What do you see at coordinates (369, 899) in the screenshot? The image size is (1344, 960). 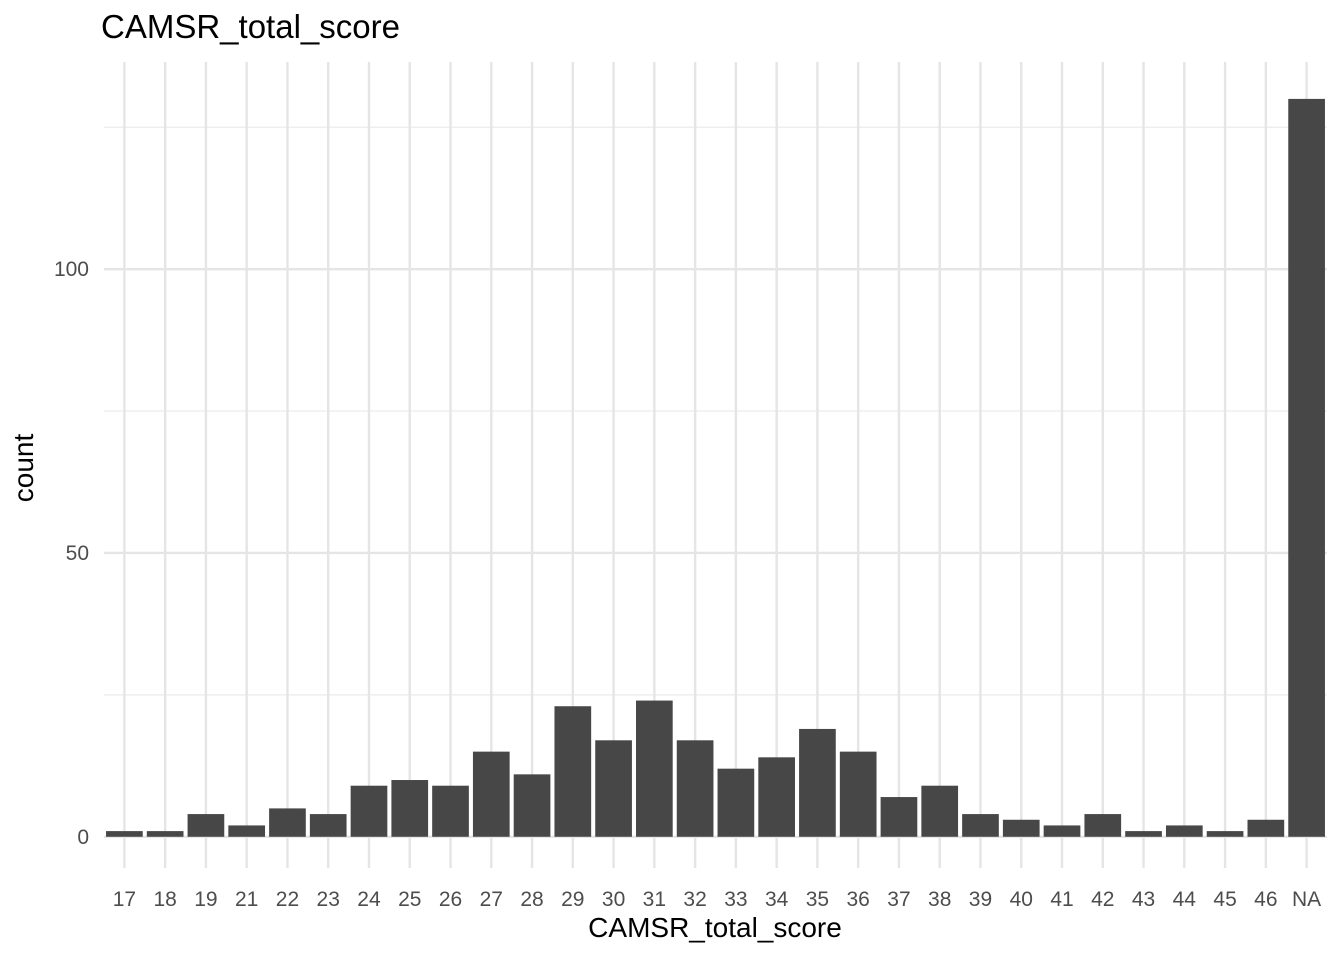 I see `x-tick-label: 24` at bounding box center [369, 899].